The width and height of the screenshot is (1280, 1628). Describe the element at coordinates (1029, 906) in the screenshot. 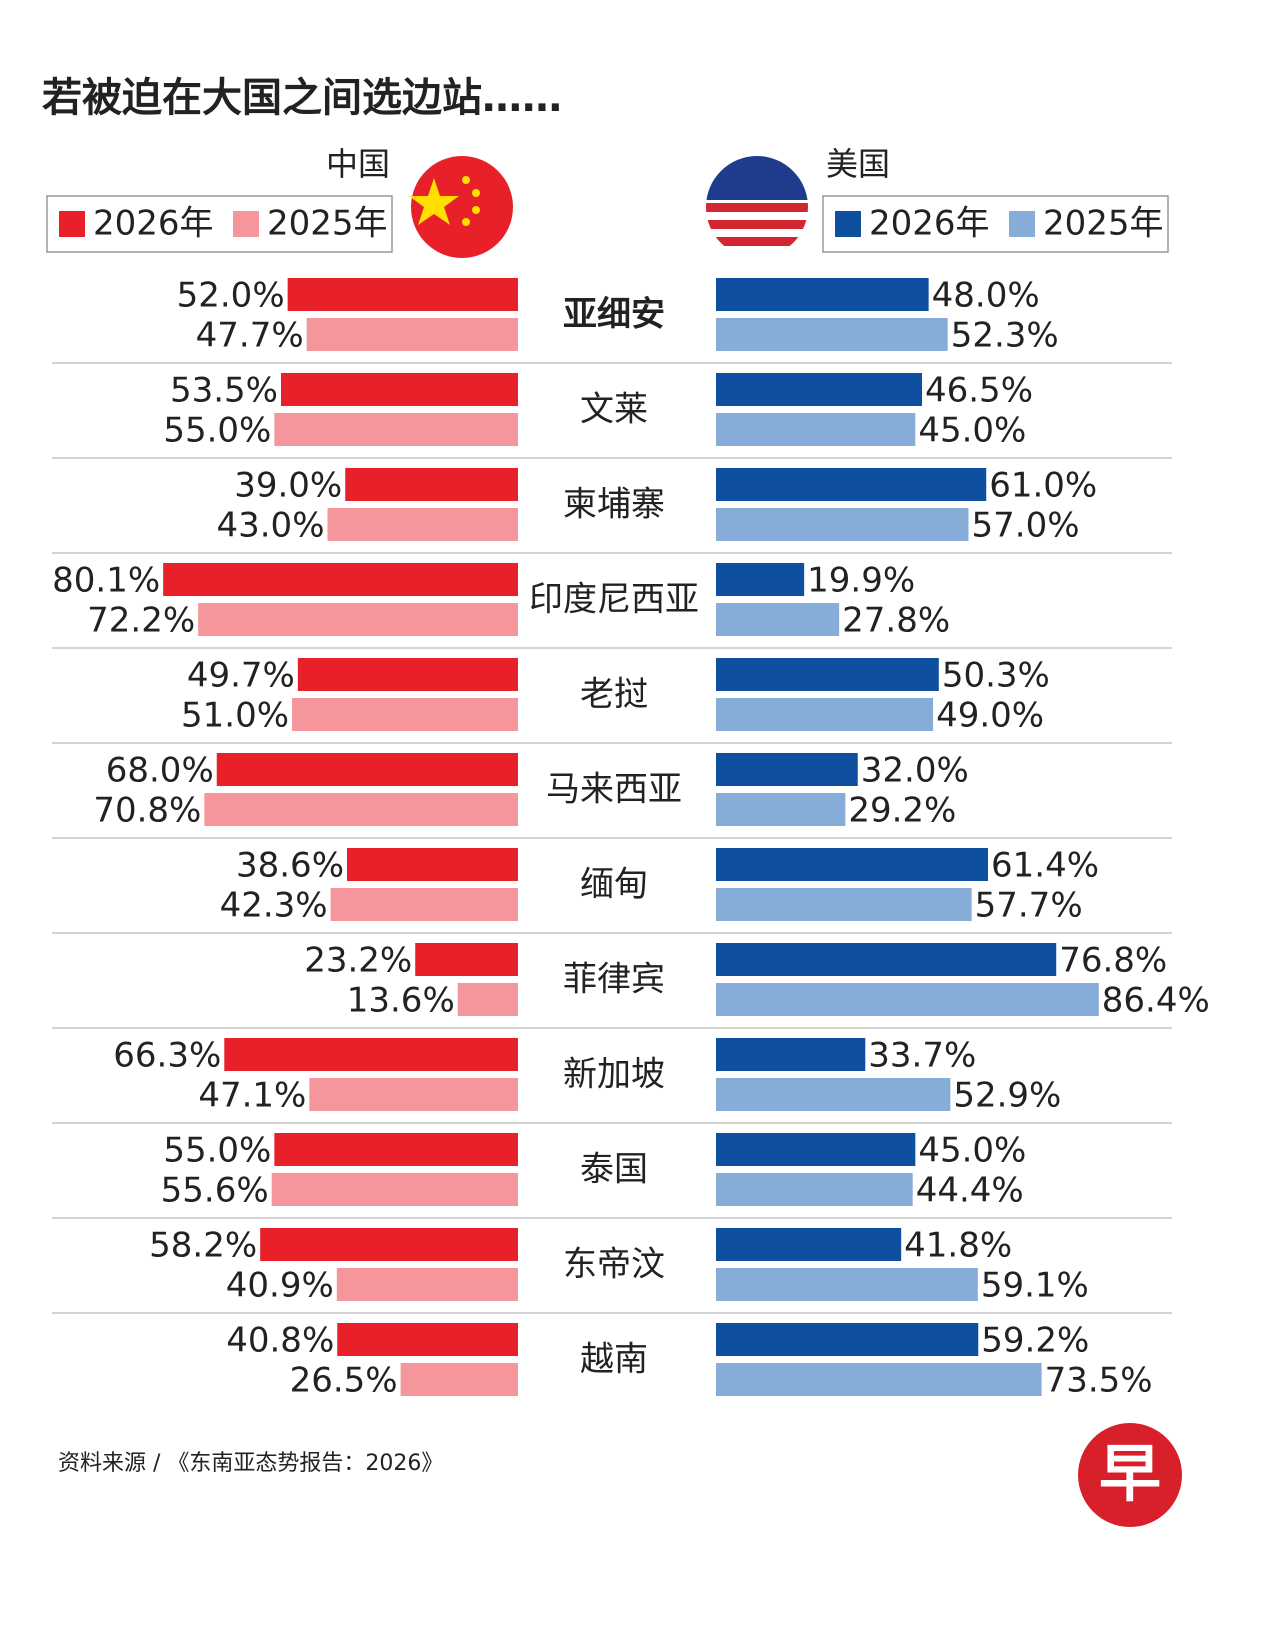

I see `value-label: 57.7%` at that location.